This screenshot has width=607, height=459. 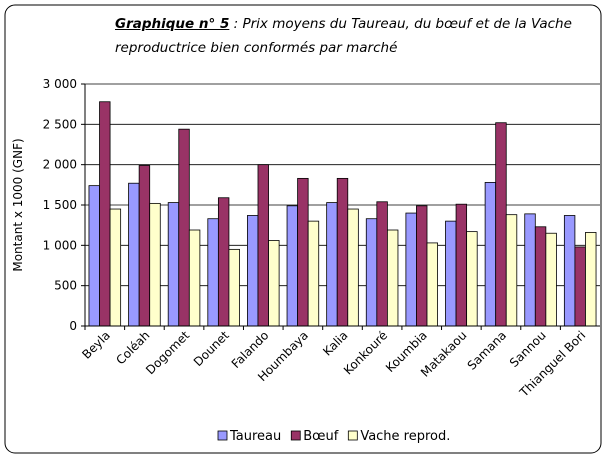 What do you see at coordinates (320, 436) in the screenshot?
I see `legend-label: Bœuf` at bounding box center [320, 436].